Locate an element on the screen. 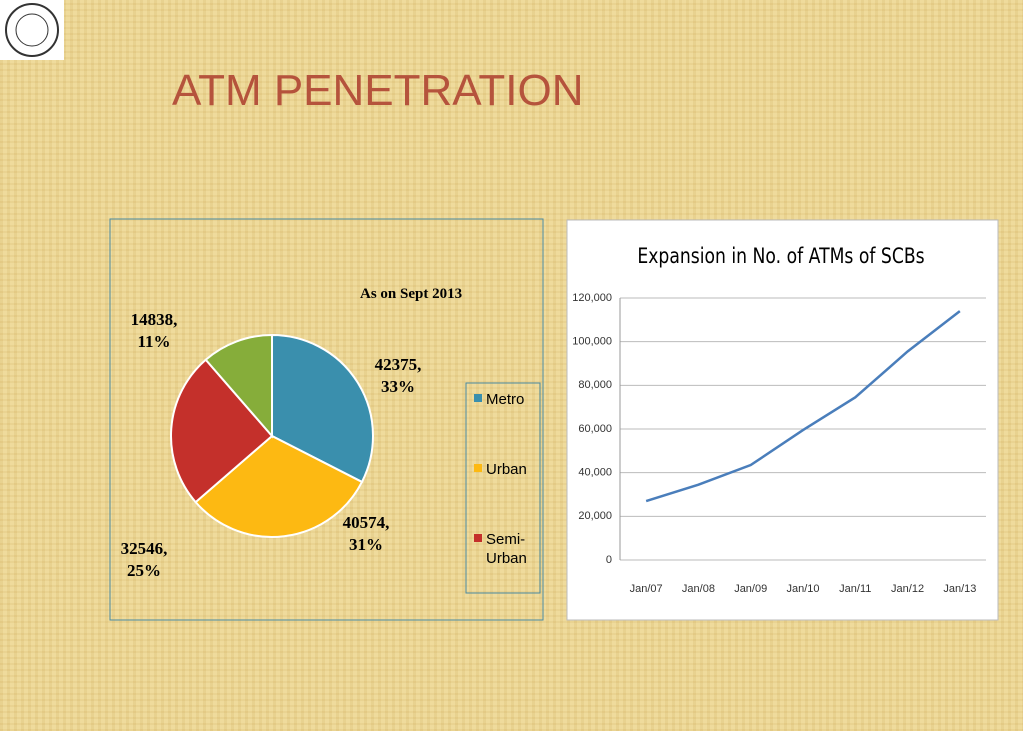  y-tick-label: 40,000 is located at coordinates (595, 473).